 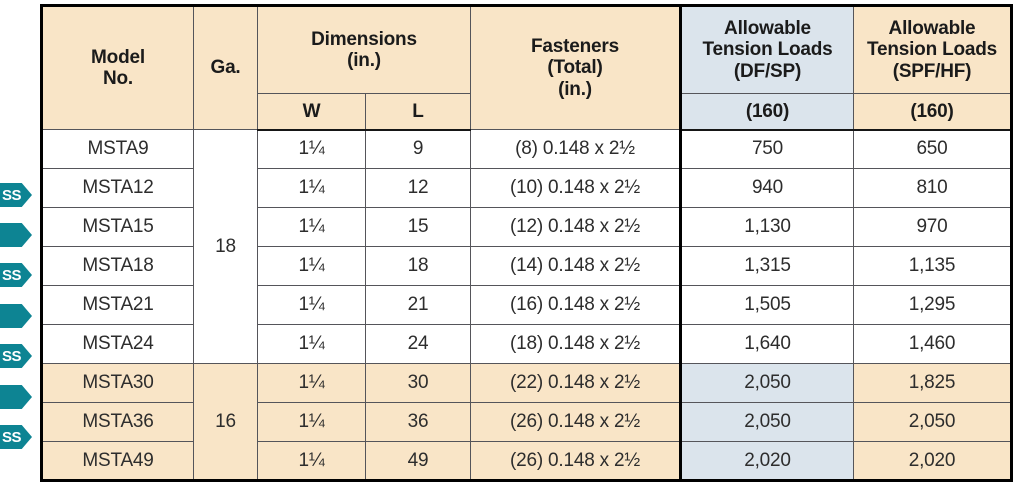 I want to click on header-w: W, so click(x=311, y=112).